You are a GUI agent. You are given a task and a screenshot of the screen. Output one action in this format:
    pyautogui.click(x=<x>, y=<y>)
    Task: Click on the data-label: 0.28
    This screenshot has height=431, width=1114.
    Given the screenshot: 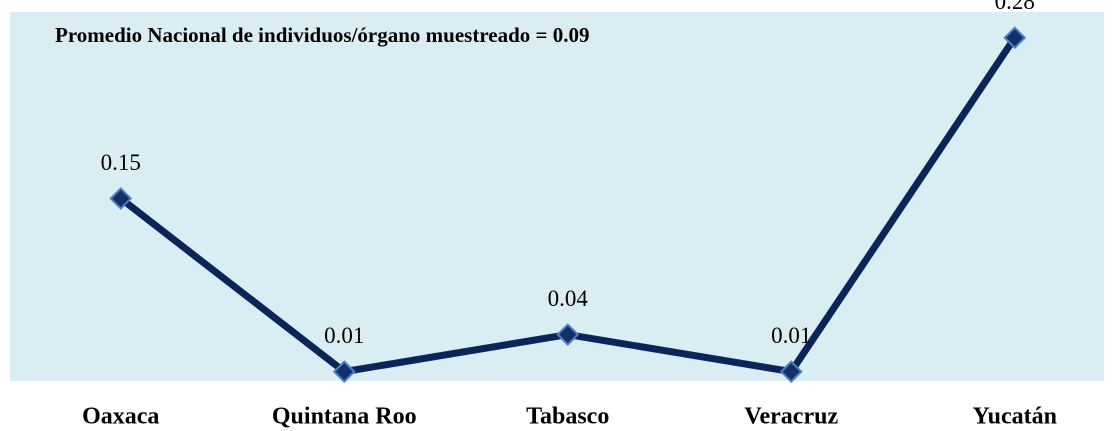 What is the action you would take?
    pyautogui.click(x=1015, y=7)
    